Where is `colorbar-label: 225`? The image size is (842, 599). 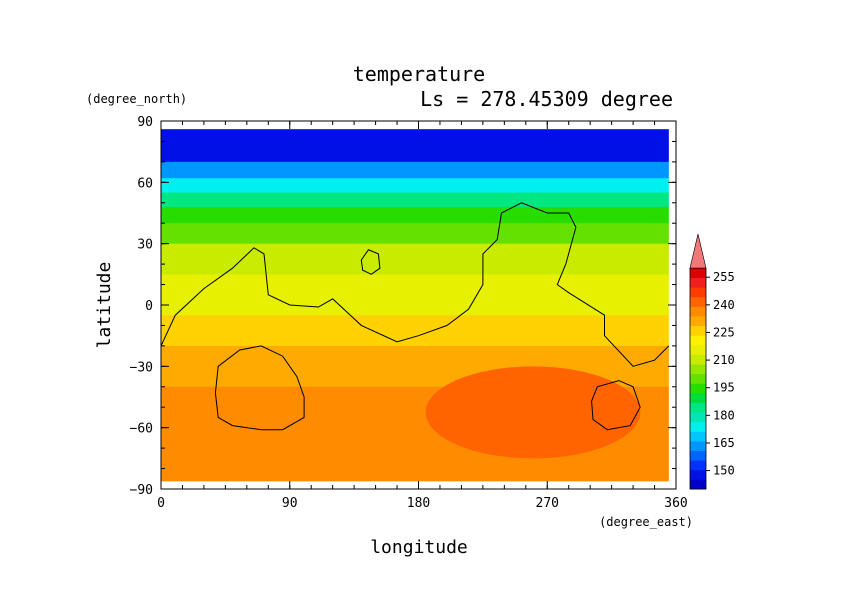 colorbar-label: 225 is located at coordinates (724, 332).